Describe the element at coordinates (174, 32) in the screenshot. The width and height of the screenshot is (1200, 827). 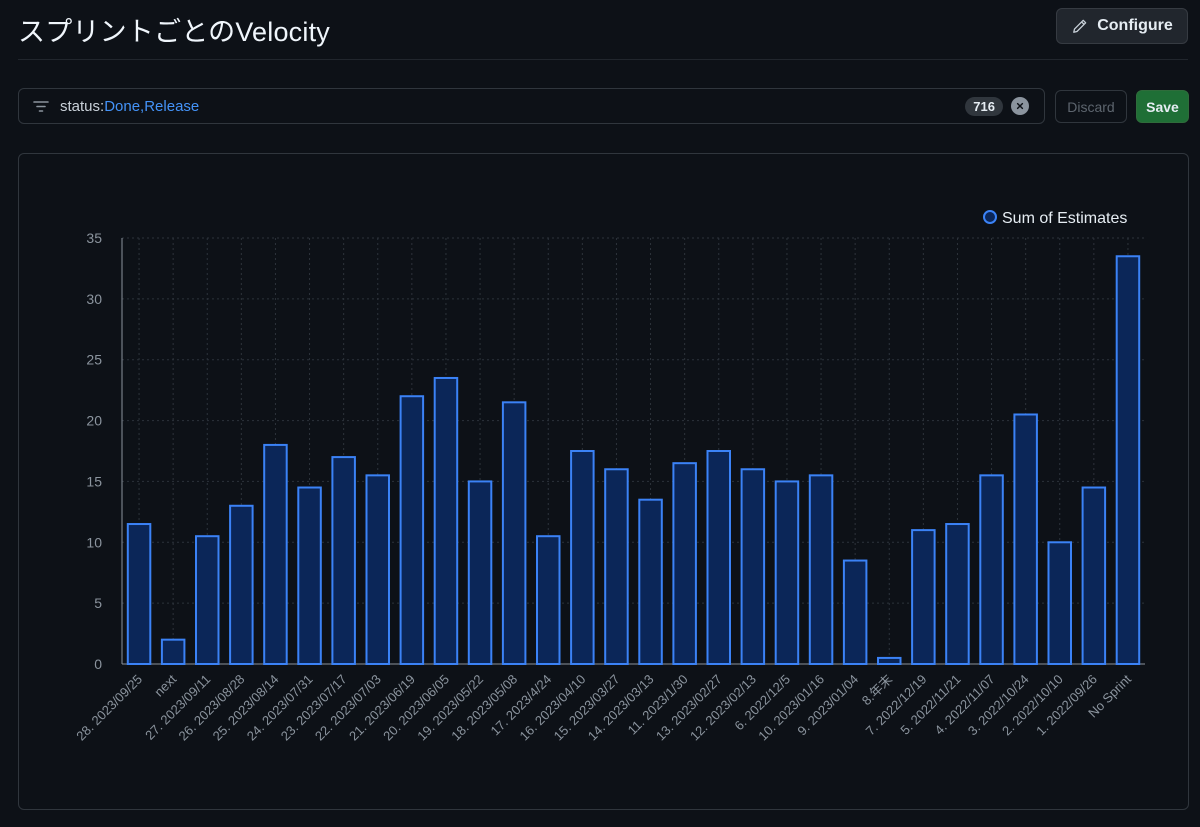
I see `page-title: スプリントごとのVelocity` at that location.